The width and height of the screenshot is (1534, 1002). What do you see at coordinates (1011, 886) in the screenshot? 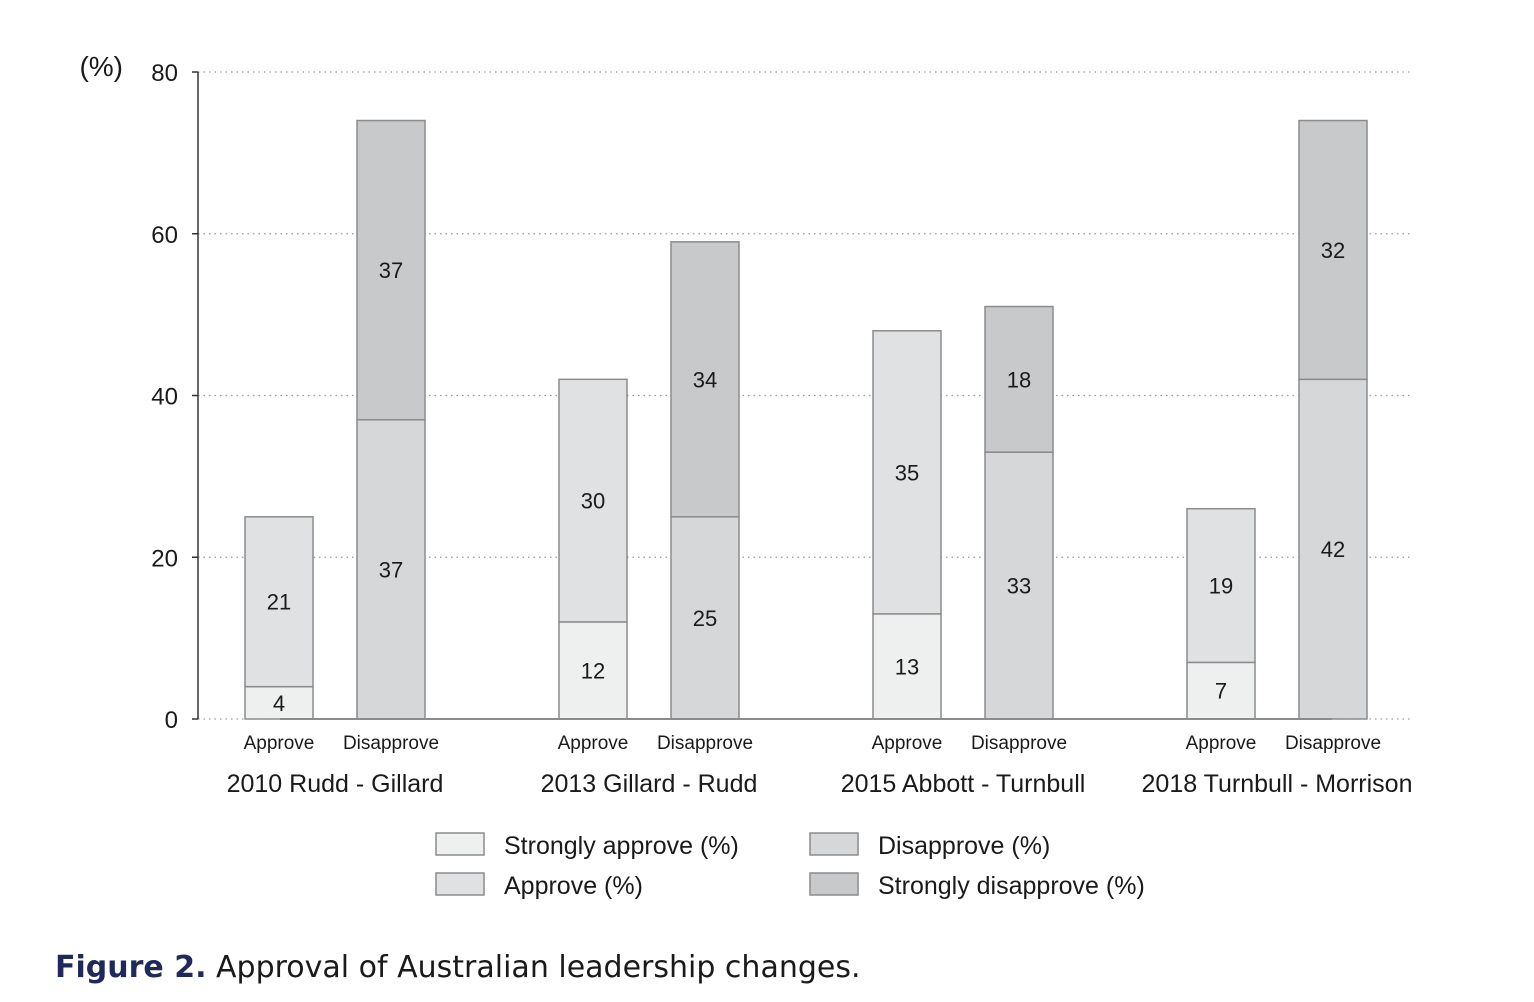
I see `legend-label: Strongly disapprove (%)` at bounding box center [1011, 886].